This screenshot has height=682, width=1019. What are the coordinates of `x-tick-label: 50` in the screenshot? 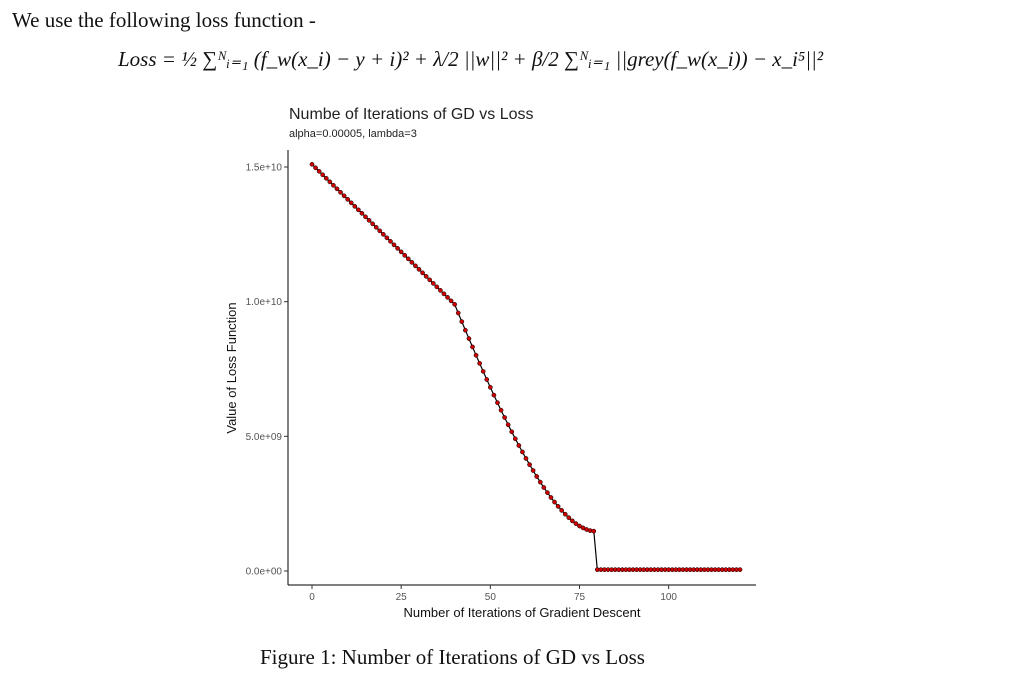 It's located at (491, 597).